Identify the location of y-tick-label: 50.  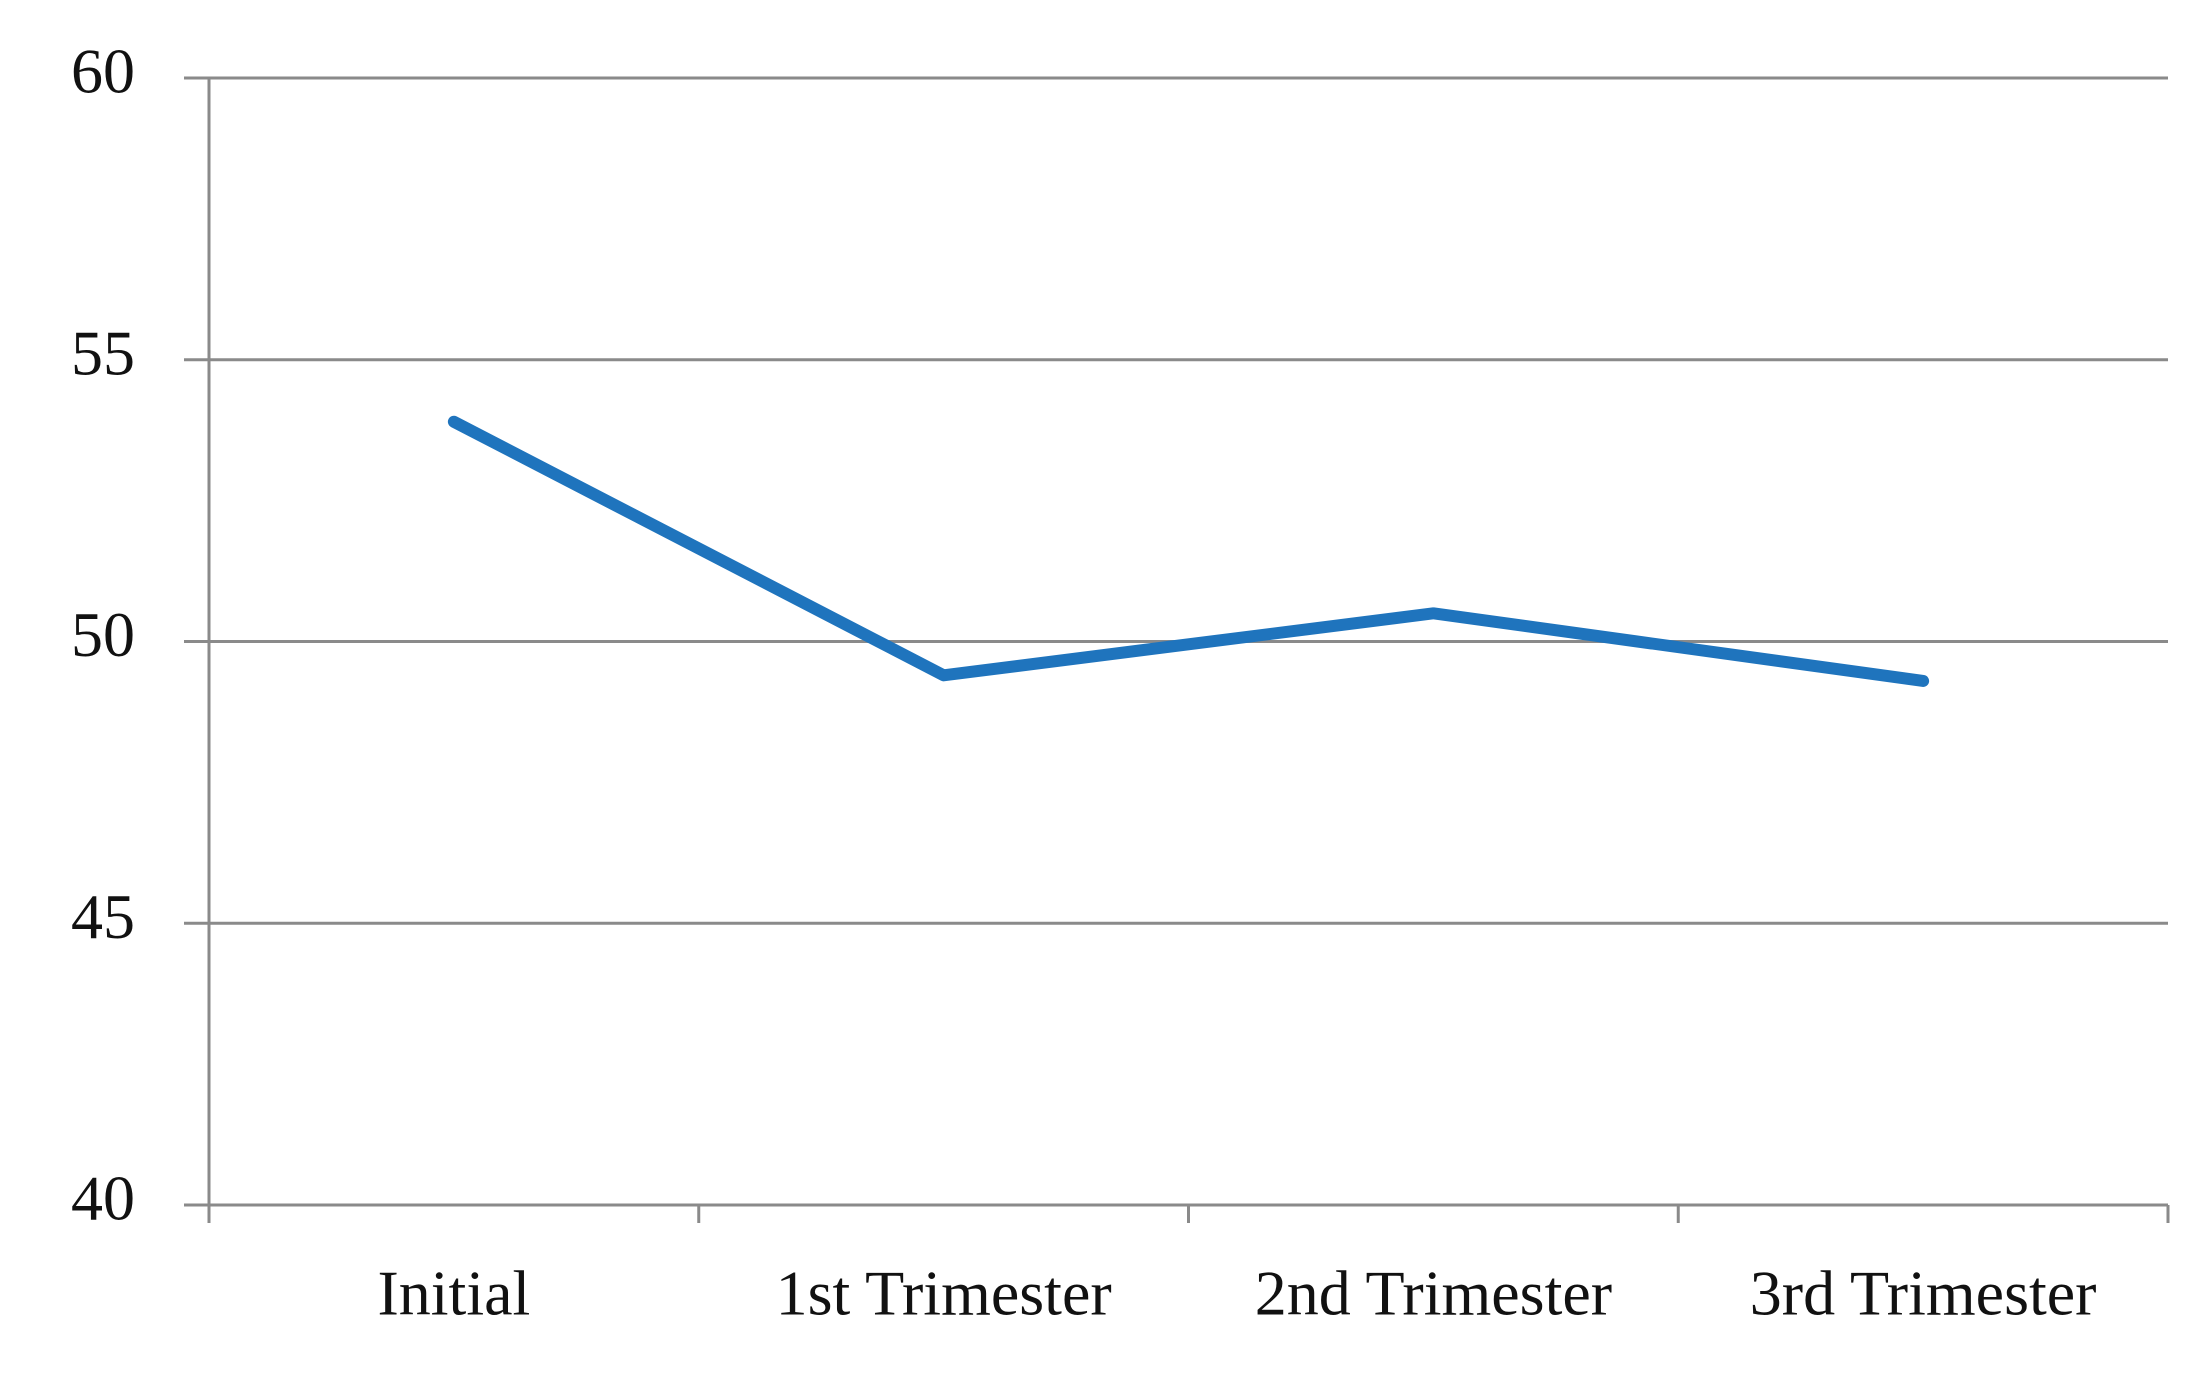
(103, 634).